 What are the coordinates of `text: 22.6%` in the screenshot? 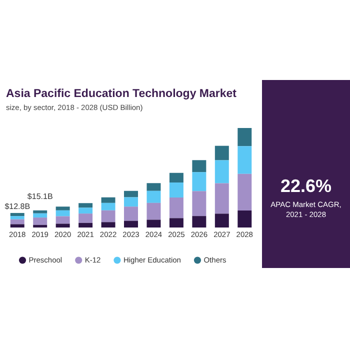 It's located at (306, 186).